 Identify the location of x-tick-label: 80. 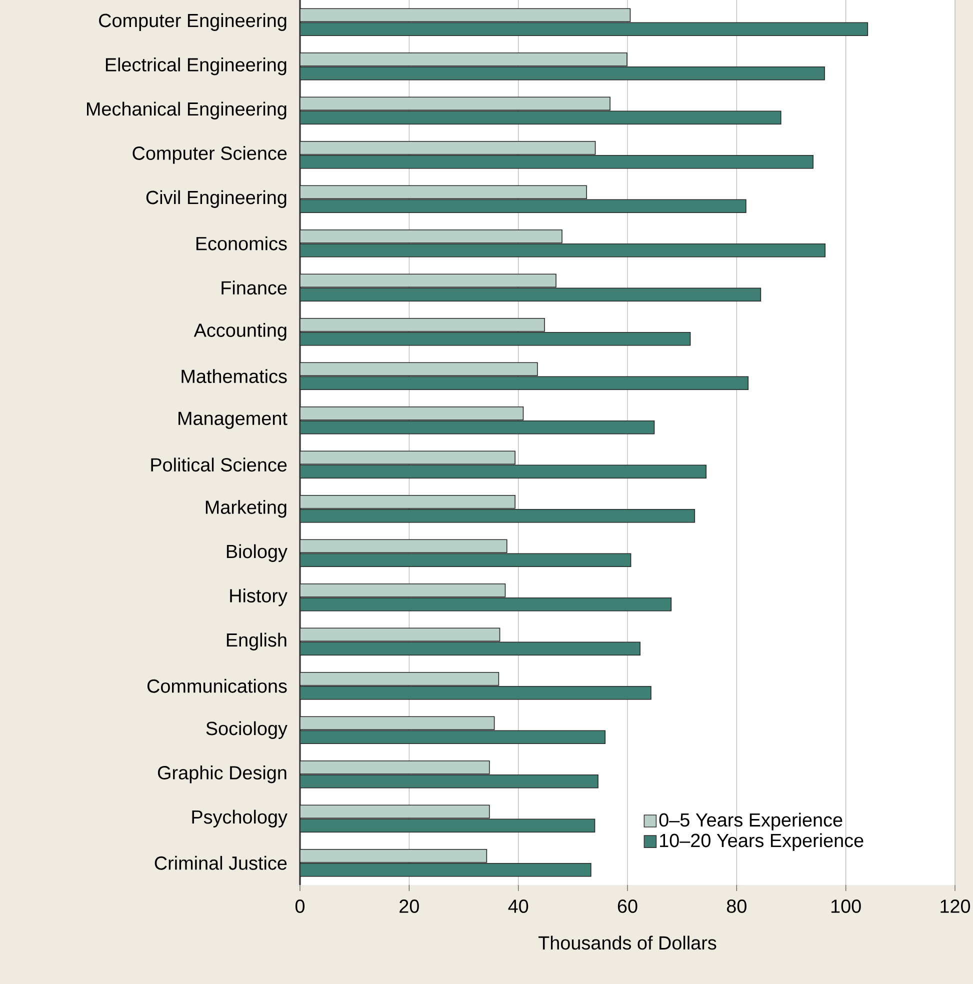
(736, 906).